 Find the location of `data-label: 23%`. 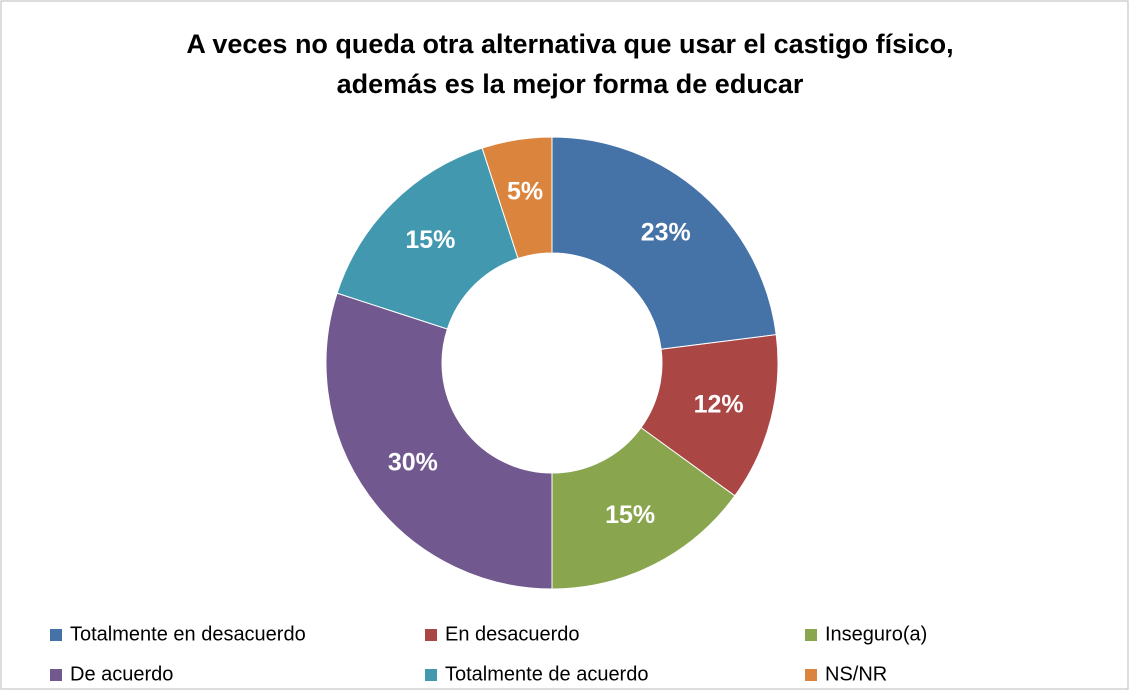

data-label: 23% is located at coordinates (666, 233).